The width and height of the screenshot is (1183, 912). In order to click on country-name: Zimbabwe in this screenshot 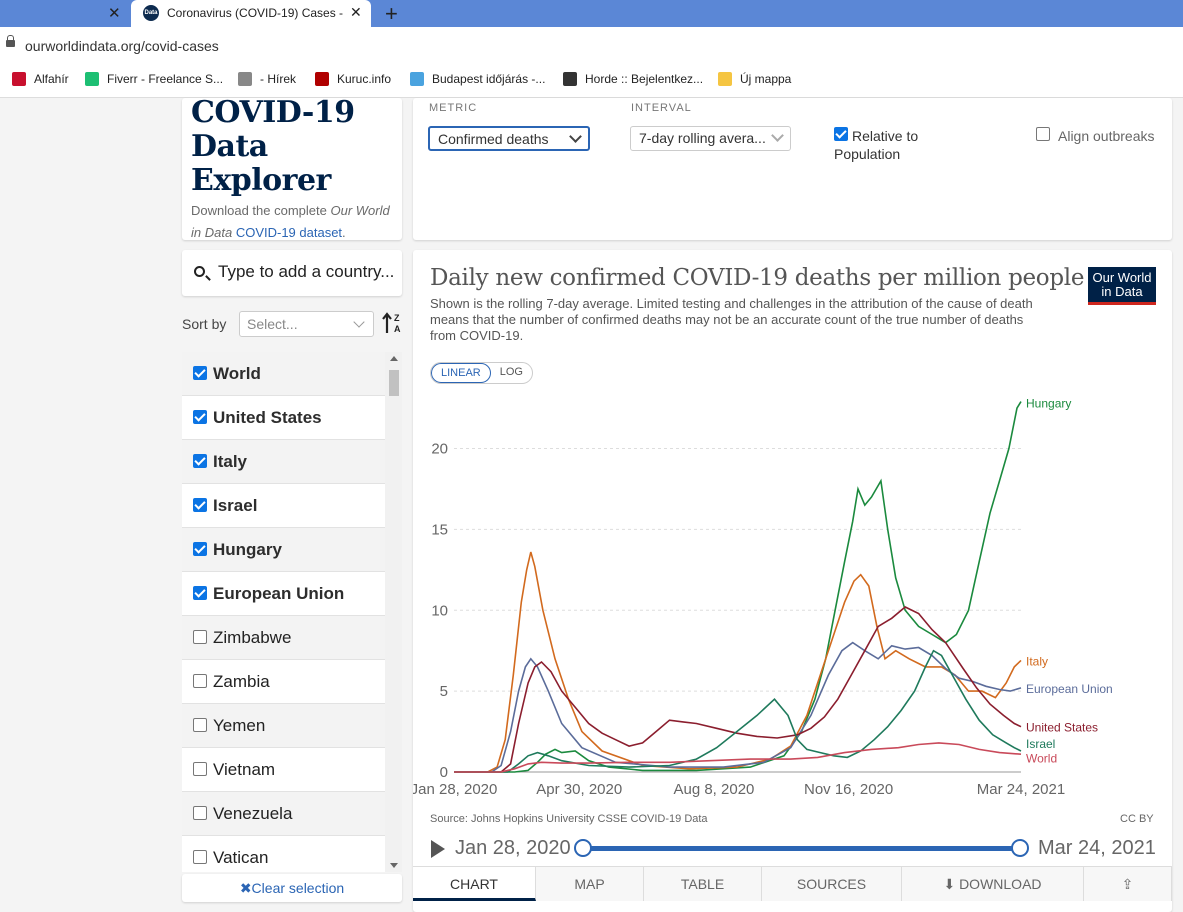, I will do `click(252, 637)`.